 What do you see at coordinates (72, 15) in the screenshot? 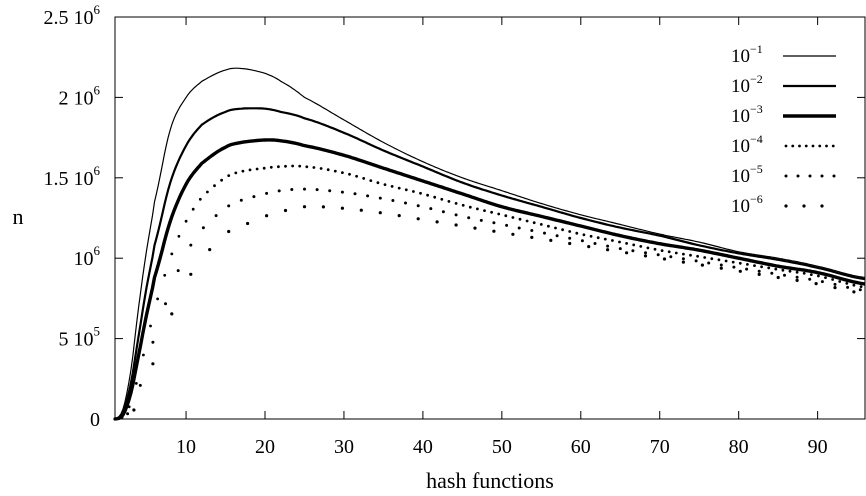
I see `y-tick-label: 2.5 106` at bounding box center [72, 15].